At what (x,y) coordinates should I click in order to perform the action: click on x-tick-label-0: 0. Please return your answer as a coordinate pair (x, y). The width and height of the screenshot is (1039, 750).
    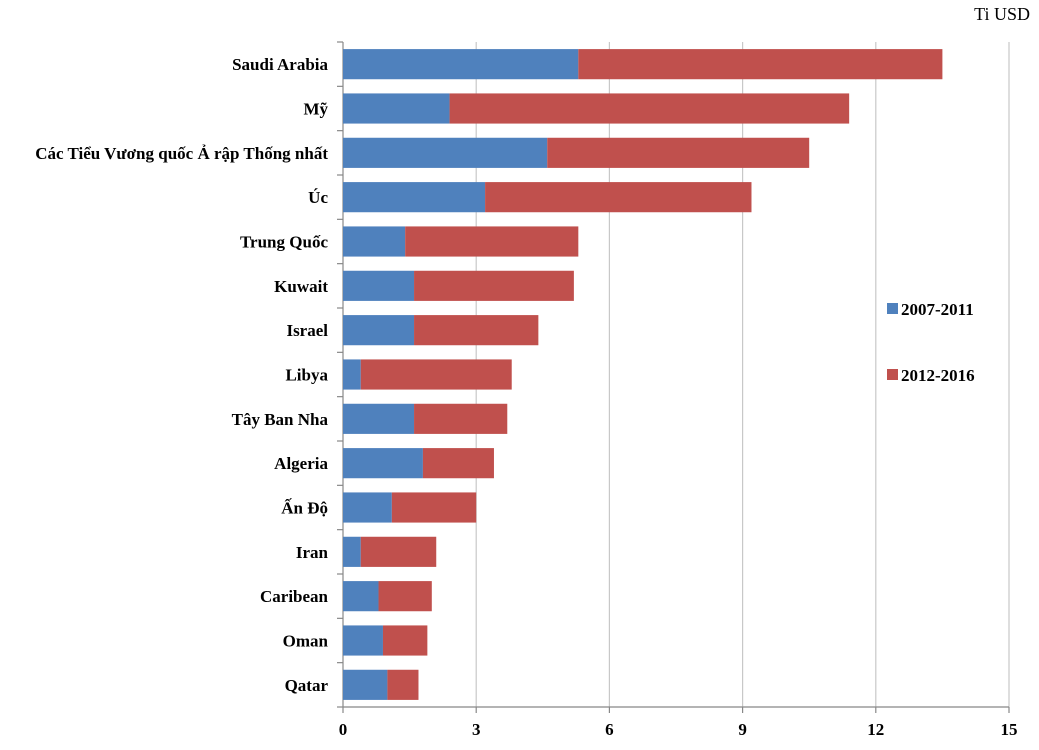
    Looking at the image, I should click on (343, 729).